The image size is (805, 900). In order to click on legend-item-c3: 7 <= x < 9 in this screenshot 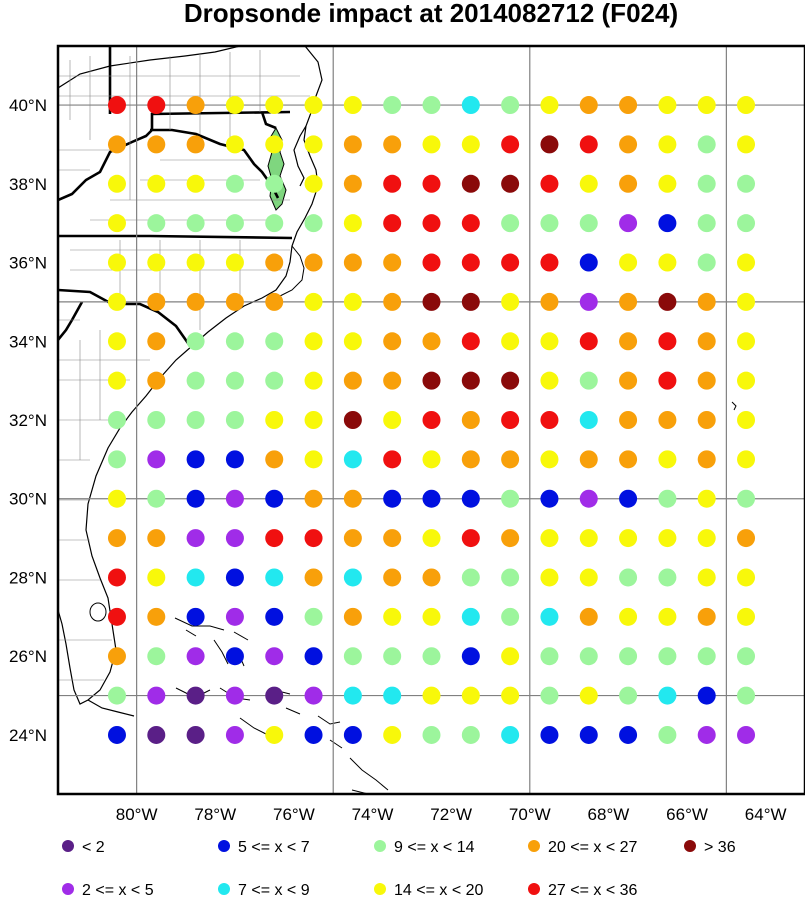, I will do `click(264, 890)`.